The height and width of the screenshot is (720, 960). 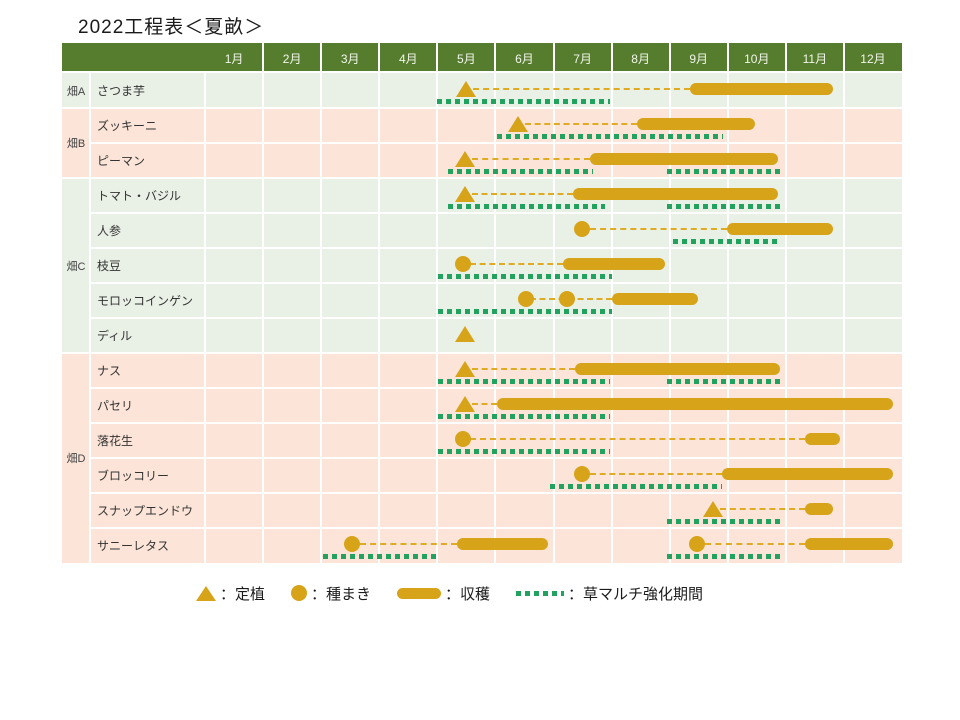 What do you see at coordinates (482, 58) in the screenshot?
I see `table-header-band` at bounding box center [482, 58].